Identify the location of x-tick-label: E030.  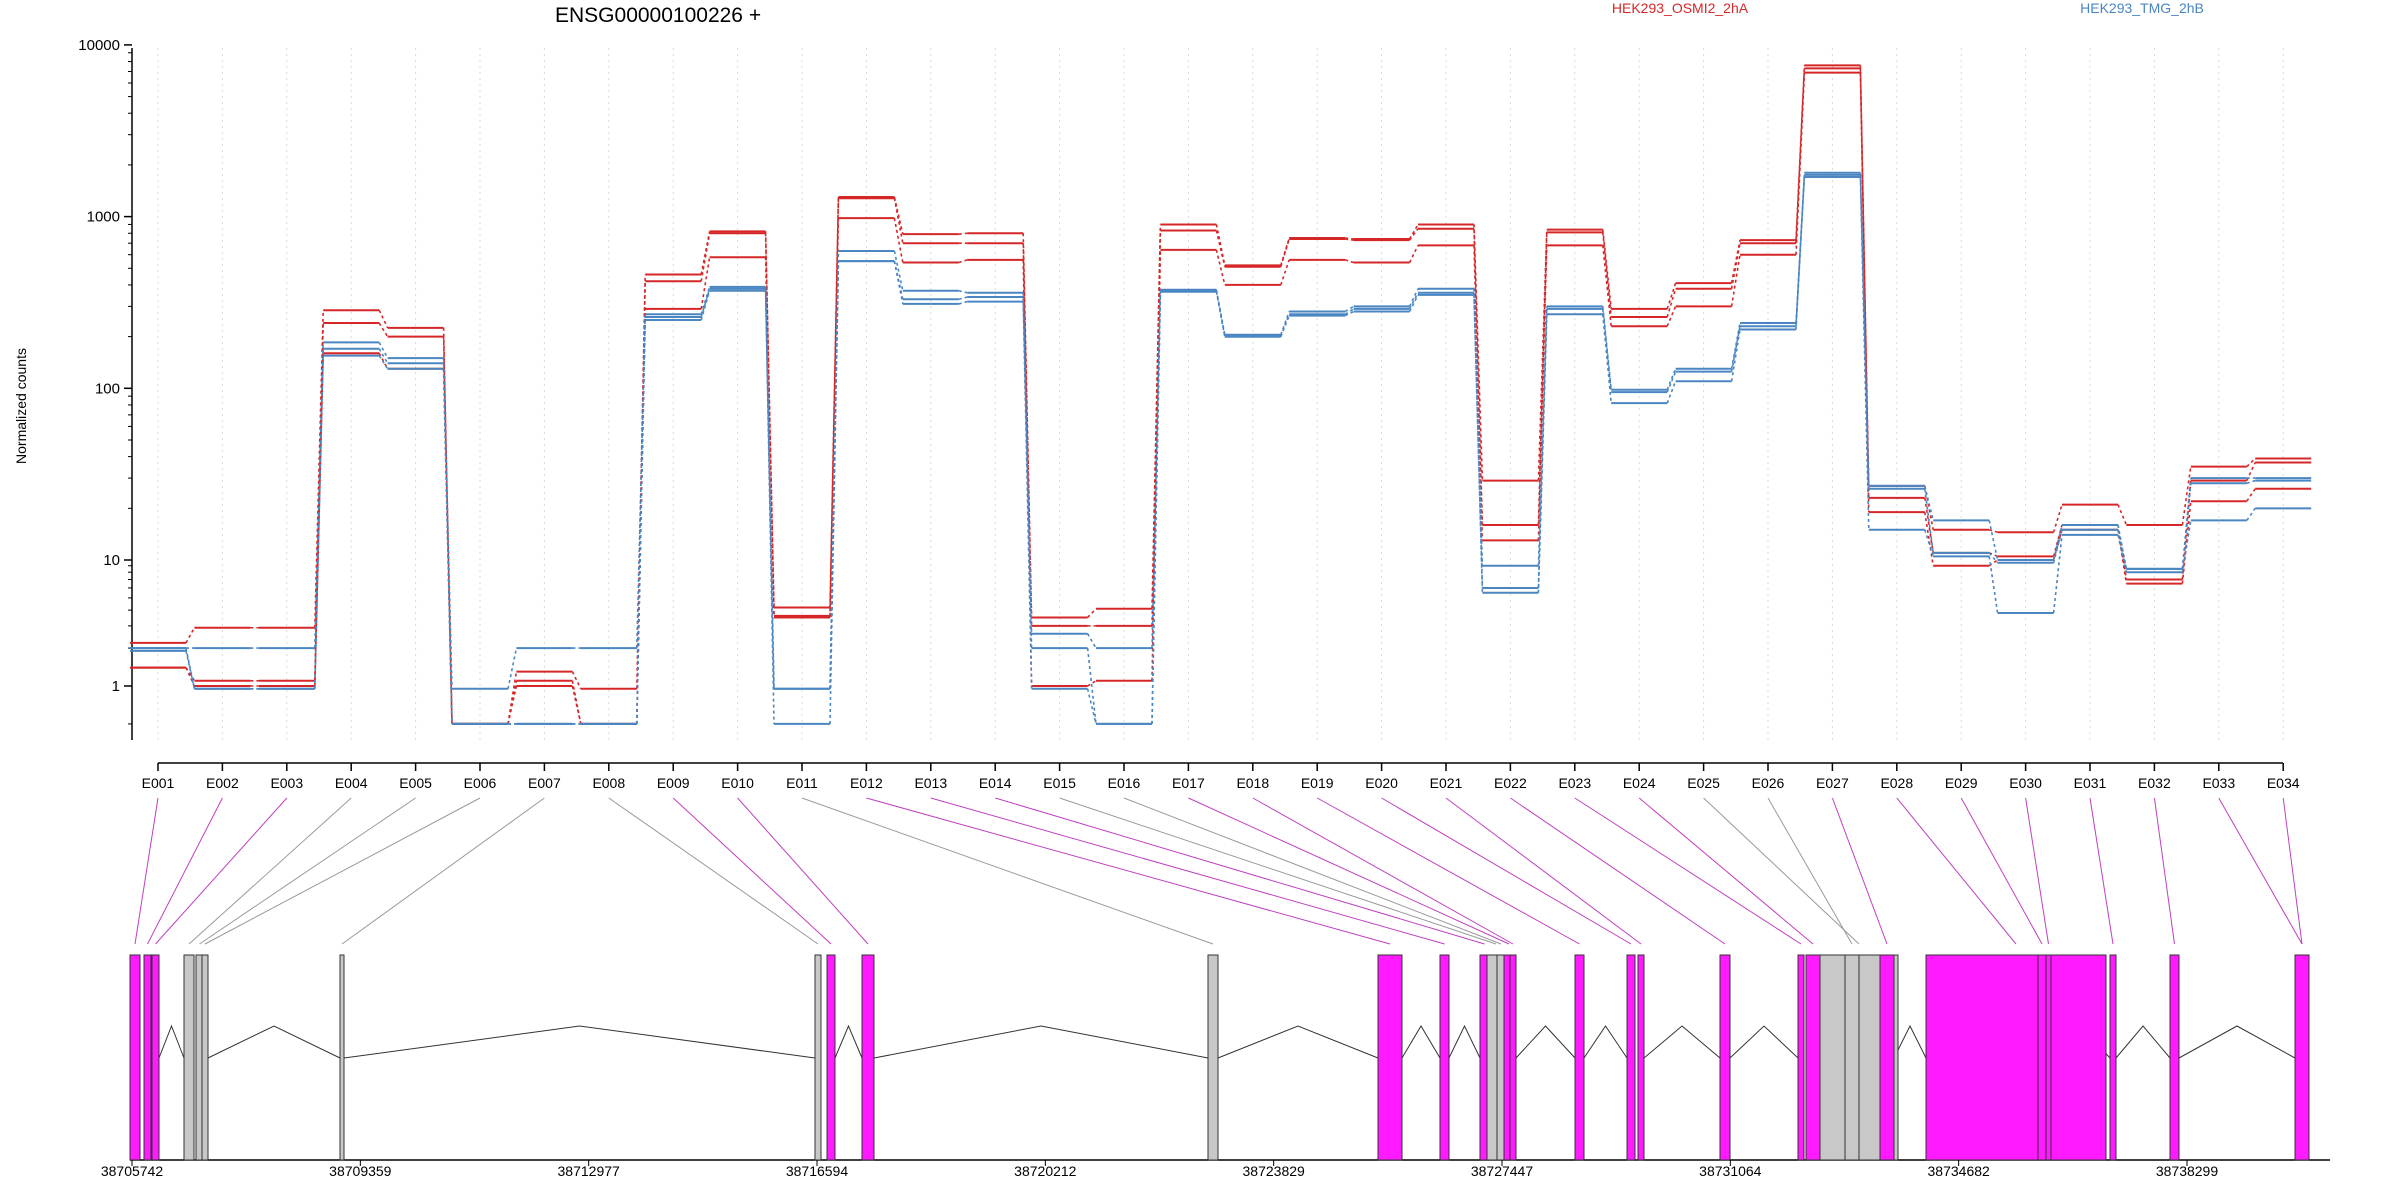
(2025, 783).